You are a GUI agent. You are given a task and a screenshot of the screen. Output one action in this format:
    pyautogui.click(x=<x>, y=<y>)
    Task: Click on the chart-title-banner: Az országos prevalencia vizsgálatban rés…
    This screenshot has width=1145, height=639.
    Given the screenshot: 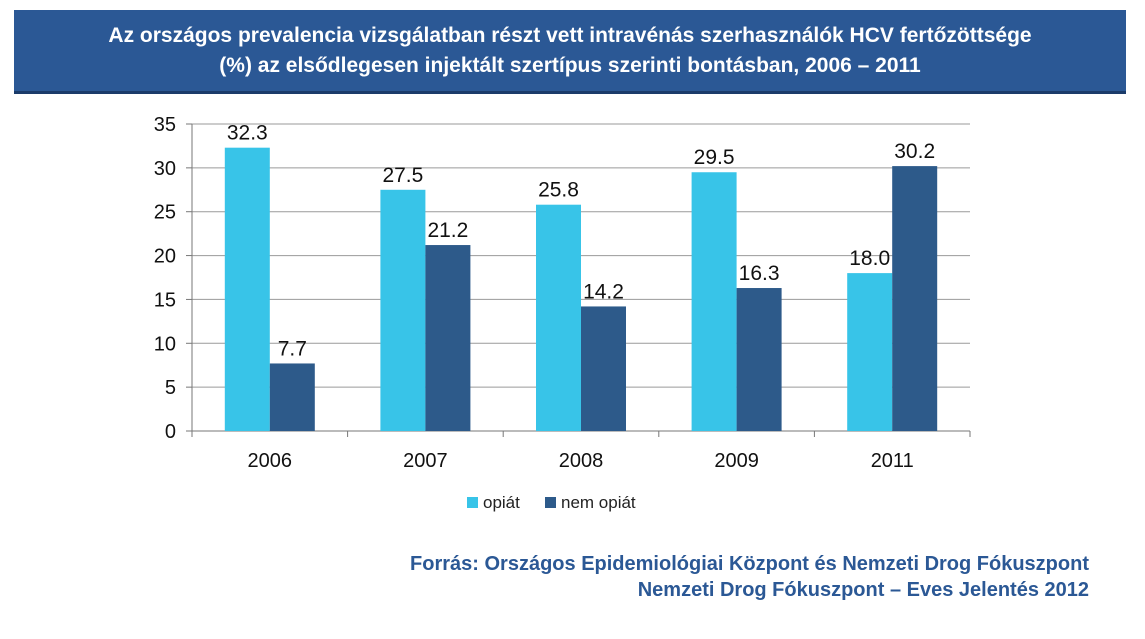 What is the action you would take?
    pyautogui.click(x=570, y=52)
    